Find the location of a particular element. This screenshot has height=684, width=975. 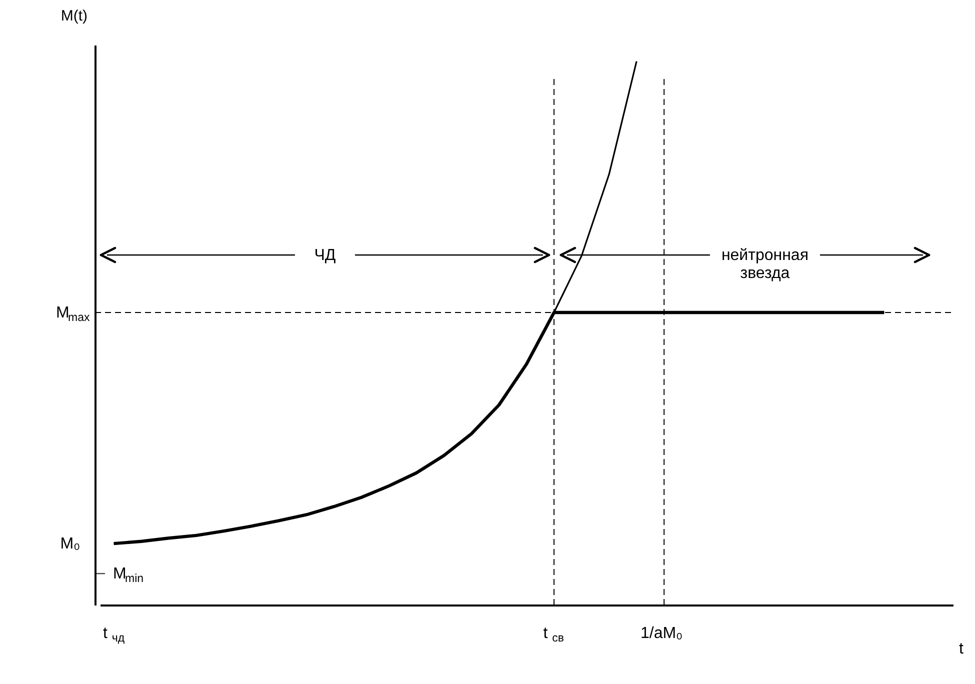

x-axis-title: t is located at coordinates (961, 649).